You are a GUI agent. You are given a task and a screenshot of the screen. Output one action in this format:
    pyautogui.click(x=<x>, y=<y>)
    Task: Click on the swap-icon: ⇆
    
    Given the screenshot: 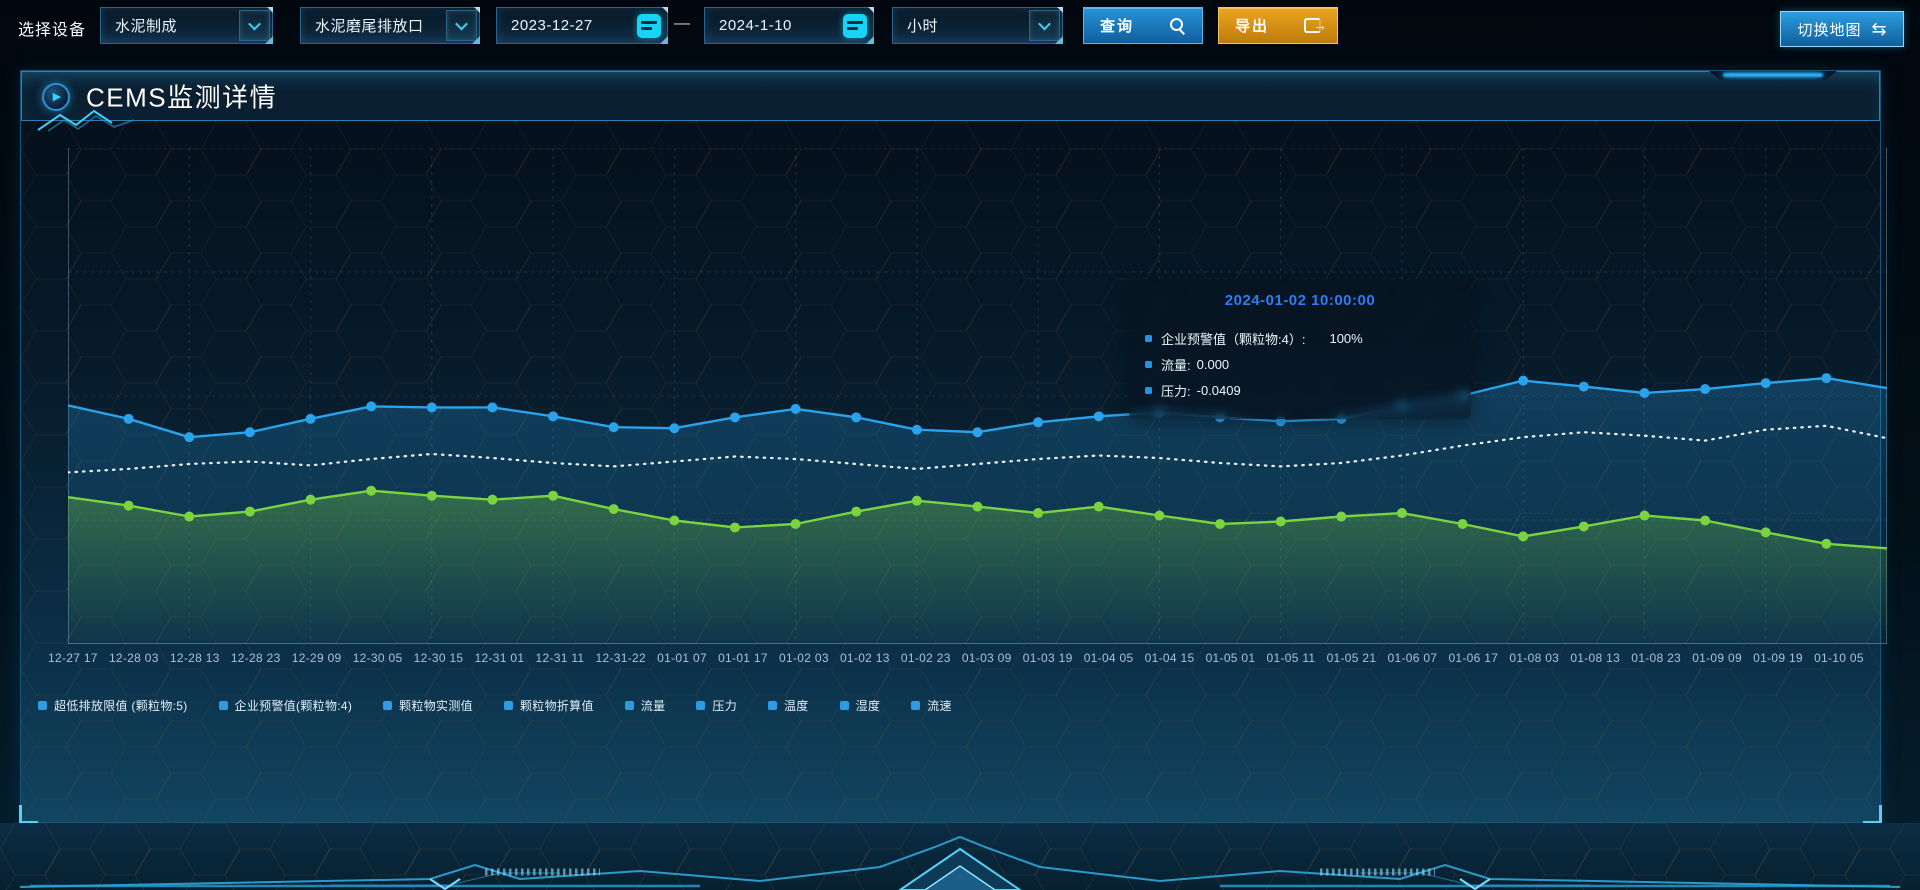 What is the action you would take?
    pyautogui.click(x=1879, y=29)
    